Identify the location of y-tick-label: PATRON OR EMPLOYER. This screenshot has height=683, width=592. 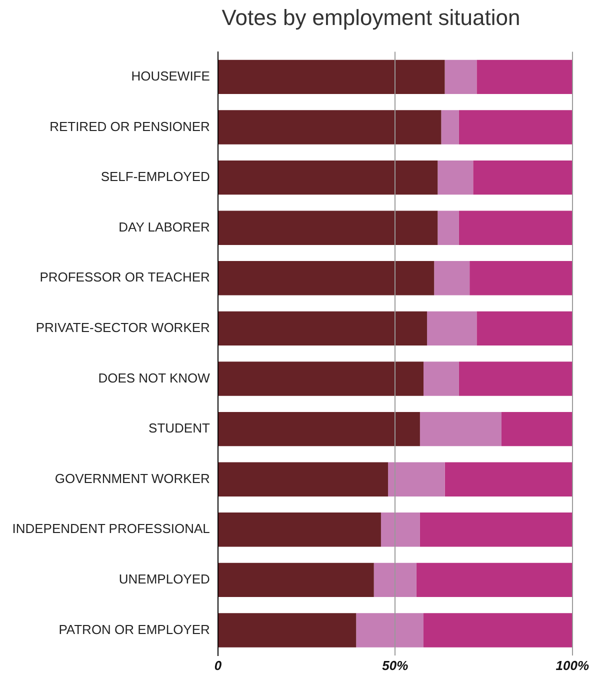
(134, 629).